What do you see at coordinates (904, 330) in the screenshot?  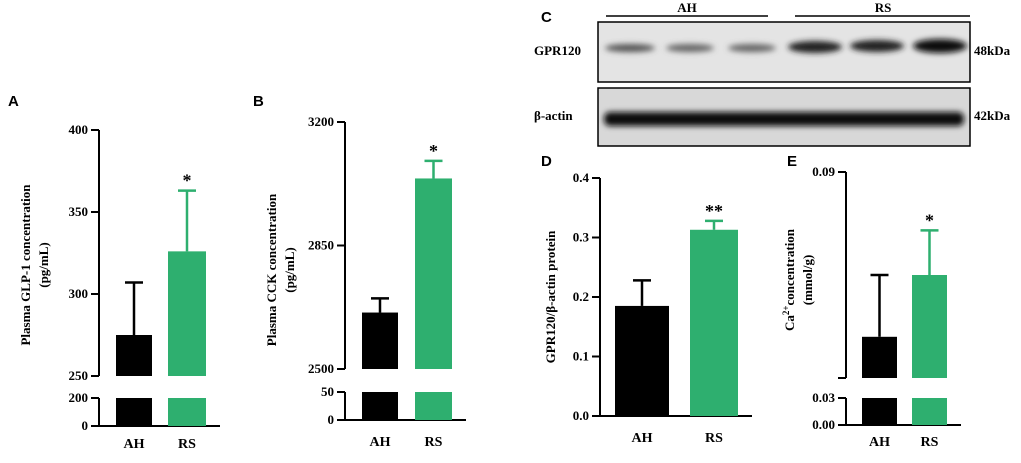 I see `bars-e: AH * RS` at bounding box center [904, 330].